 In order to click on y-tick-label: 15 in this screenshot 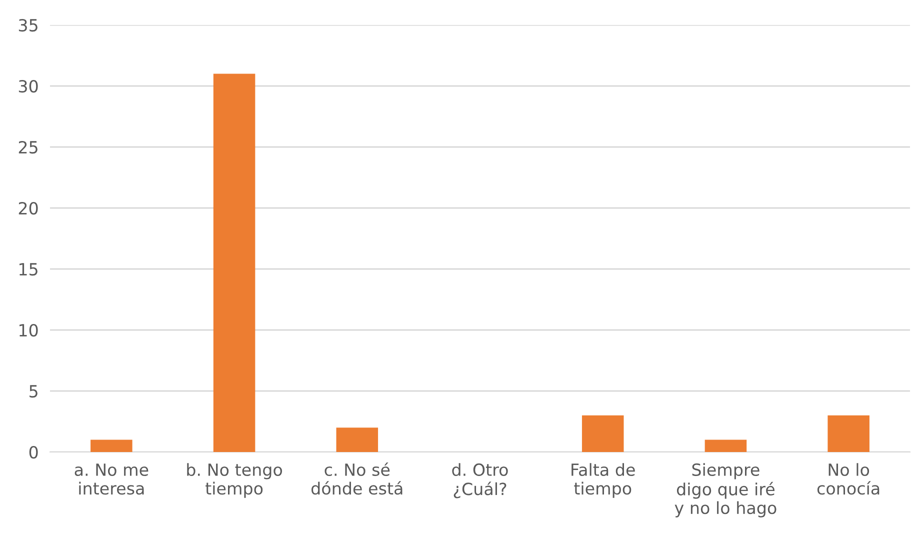, I will do `click(29, 269)`.